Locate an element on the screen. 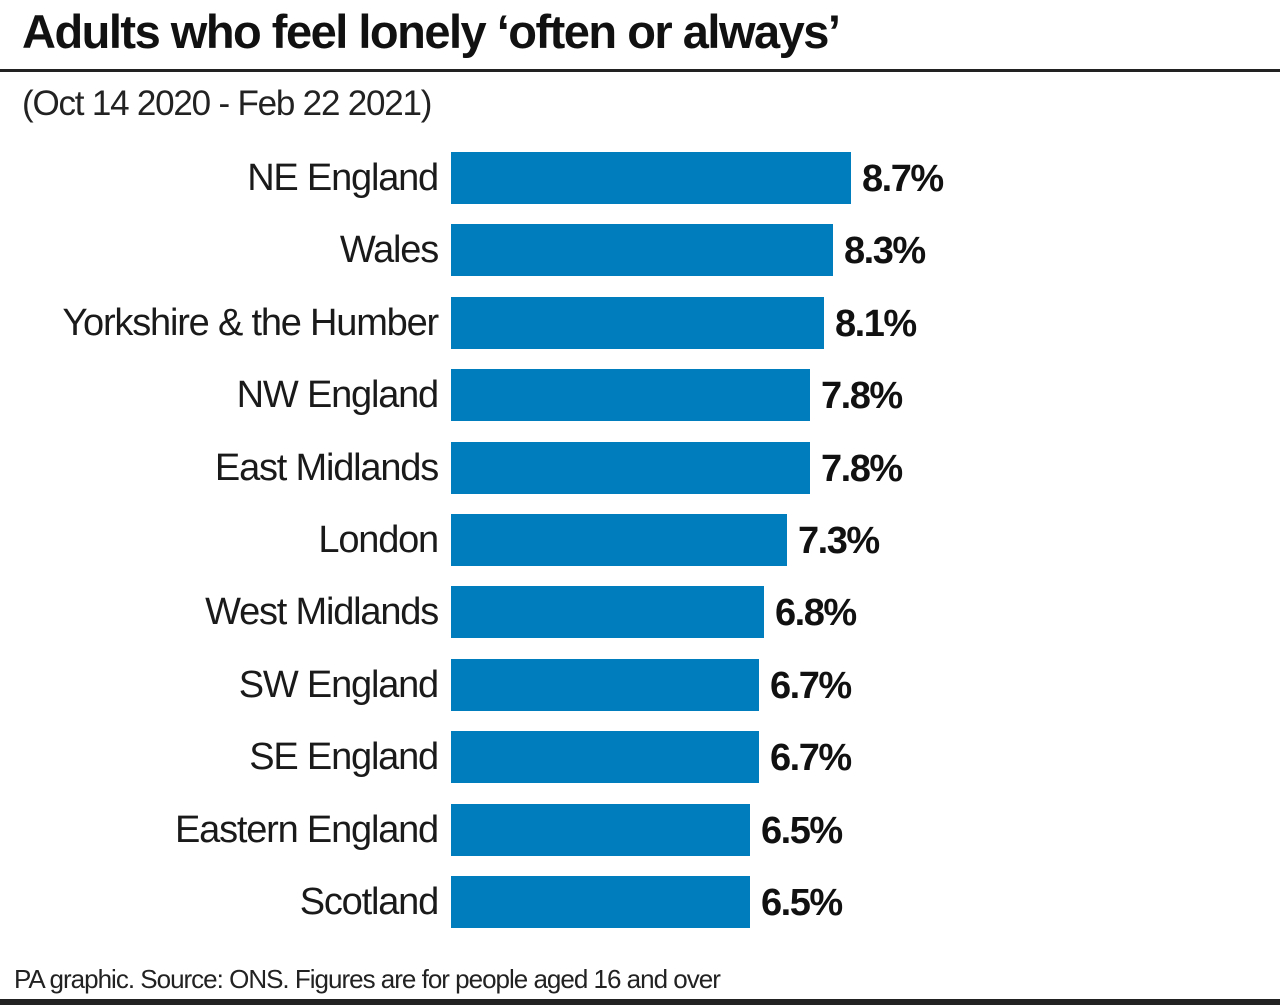 This screenshot has height=1005, width=1280. category-label: SW England is located at coordinates (338, 685).